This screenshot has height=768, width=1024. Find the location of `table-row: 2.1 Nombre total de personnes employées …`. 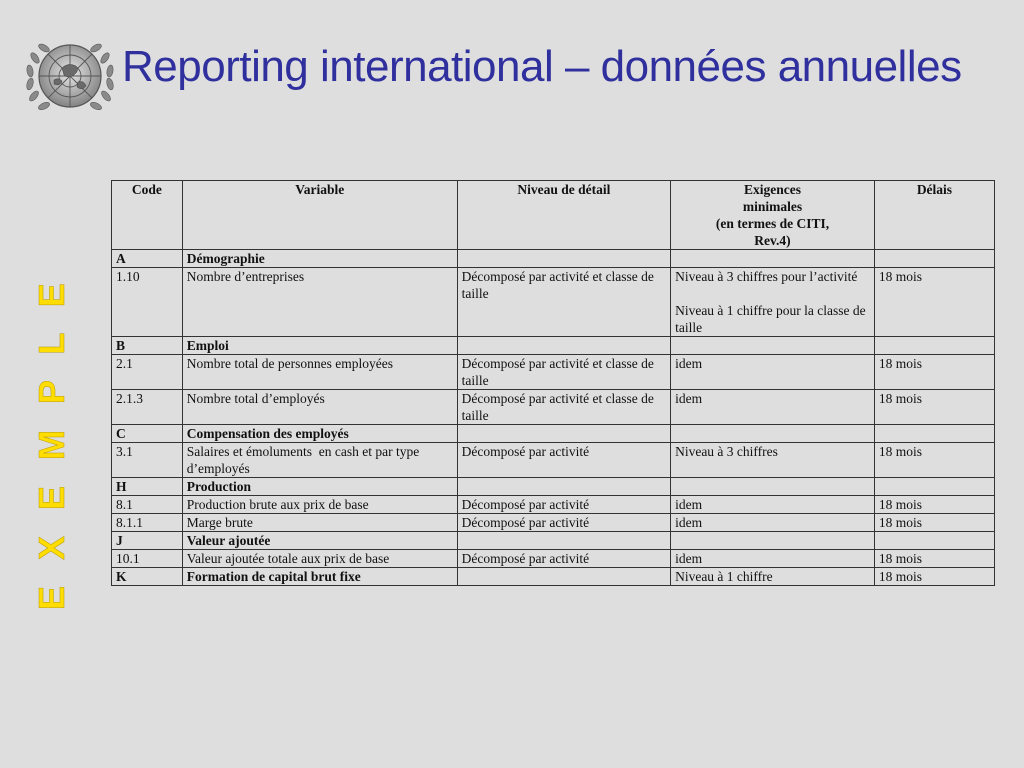

table-row: 2.1 Nombre total de personnes employées … is located at coordinates (553, 372).